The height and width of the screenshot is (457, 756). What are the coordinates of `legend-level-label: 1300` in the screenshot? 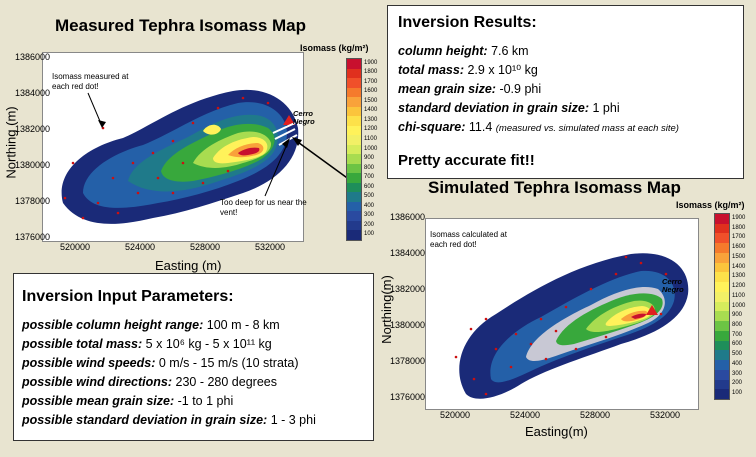 It's located at (371, 119).